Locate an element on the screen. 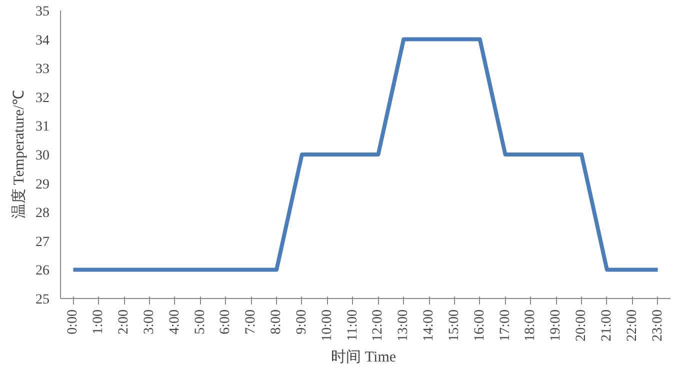  x-tick-label: 5:00 is located at coordinates (200, 322).